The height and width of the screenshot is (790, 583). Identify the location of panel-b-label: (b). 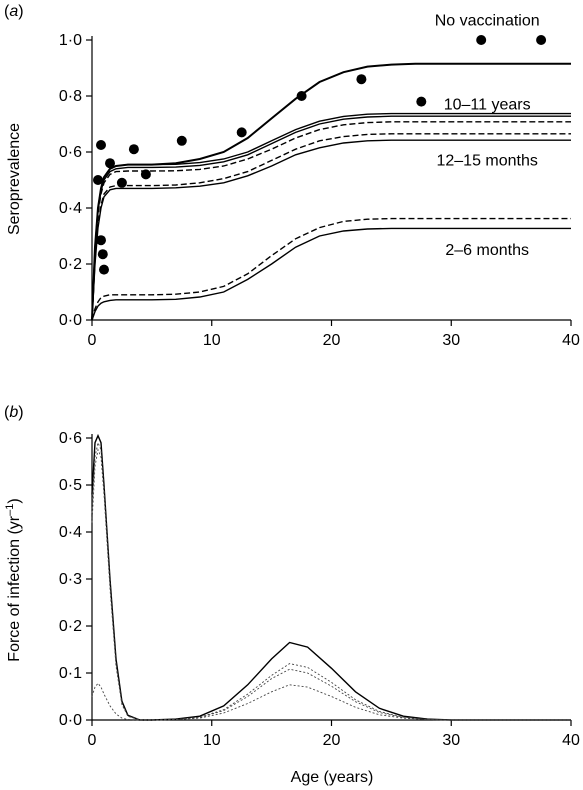
(14, 412).